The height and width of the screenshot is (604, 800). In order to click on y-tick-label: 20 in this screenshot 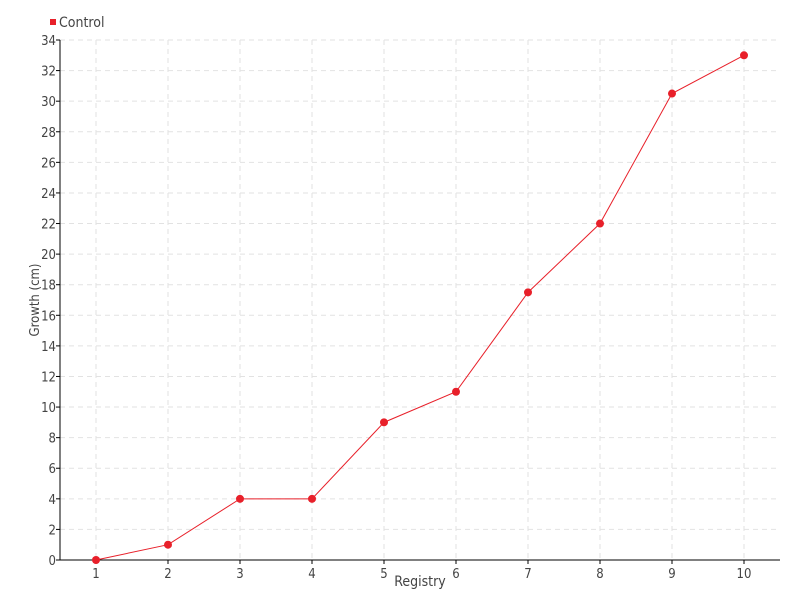, I will do `click(48, 255)`.